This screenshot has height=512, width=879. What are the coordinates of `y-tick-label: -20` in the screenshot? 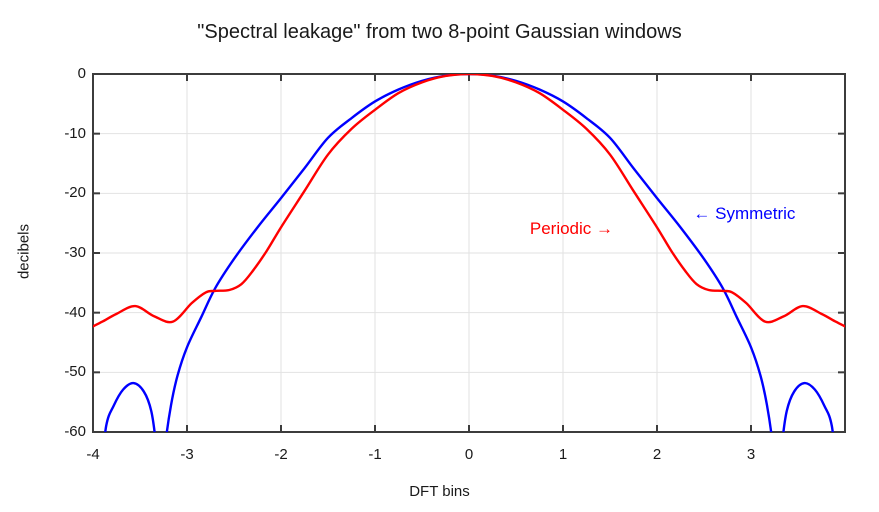 It's located at (75, 193).